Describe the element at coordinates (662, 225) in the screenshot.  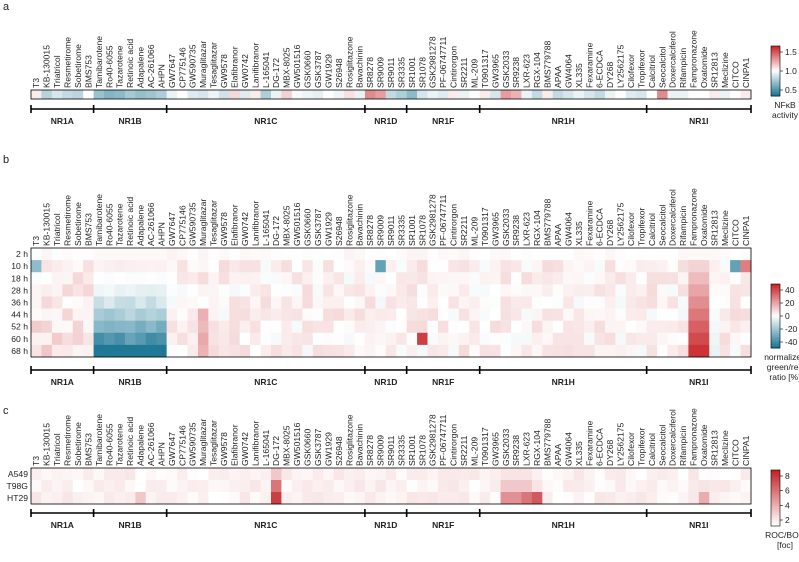
I see `compound-label: Seocalcitol` at that location.